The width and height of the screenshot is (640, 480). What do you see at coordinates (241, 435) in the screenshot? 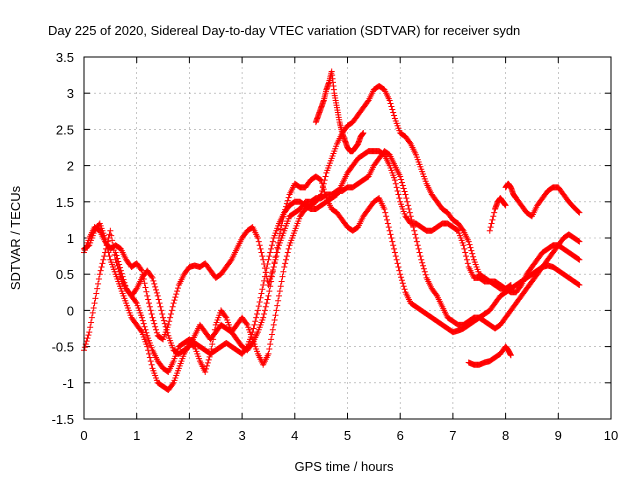
I see `x-tick-label: 3` at bounding box center [241, 435].